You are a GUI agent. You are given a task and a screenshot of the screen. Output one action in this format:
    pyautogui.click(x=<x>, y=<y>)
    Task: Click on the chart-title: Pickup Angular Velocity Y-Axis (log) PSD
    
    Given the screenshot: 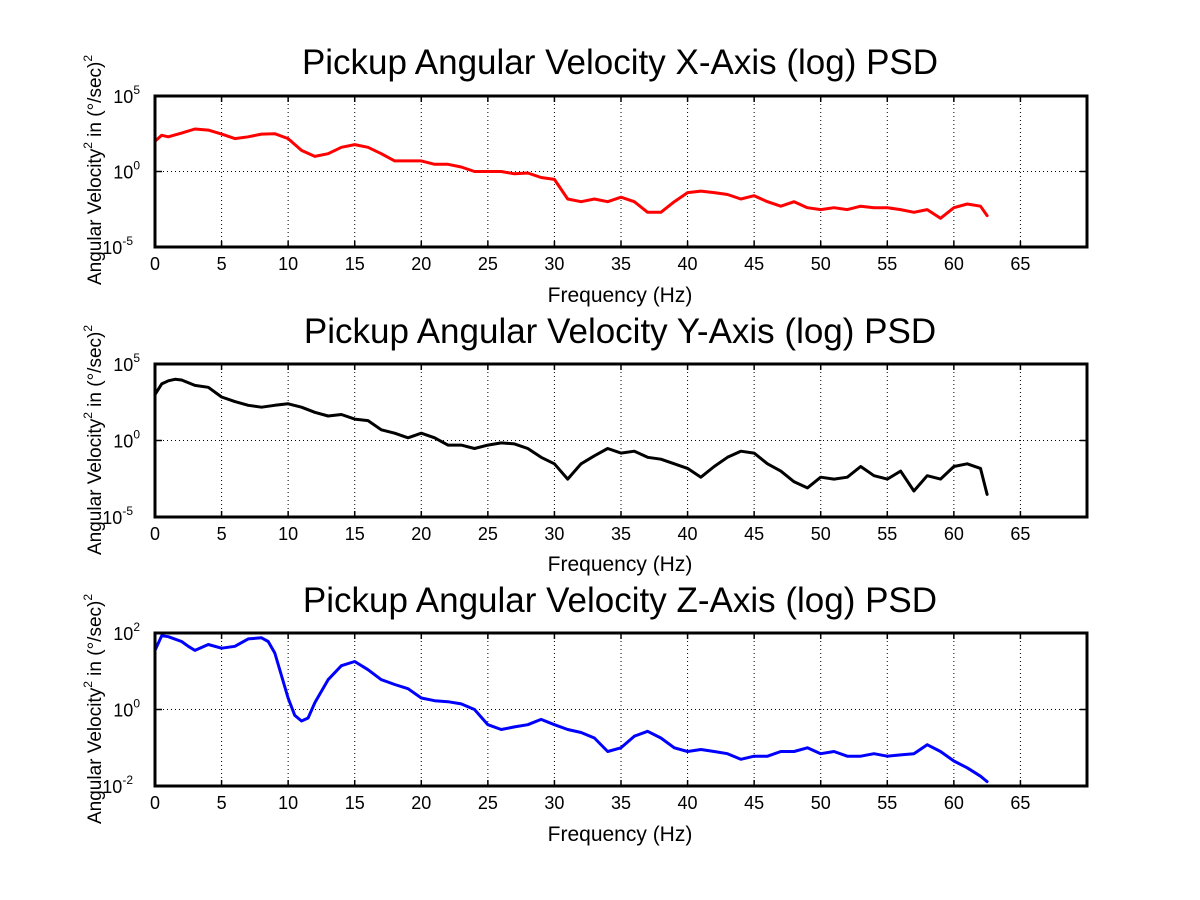 What is the action you would take?
    pyautogui.click(x=620, y=331)
    